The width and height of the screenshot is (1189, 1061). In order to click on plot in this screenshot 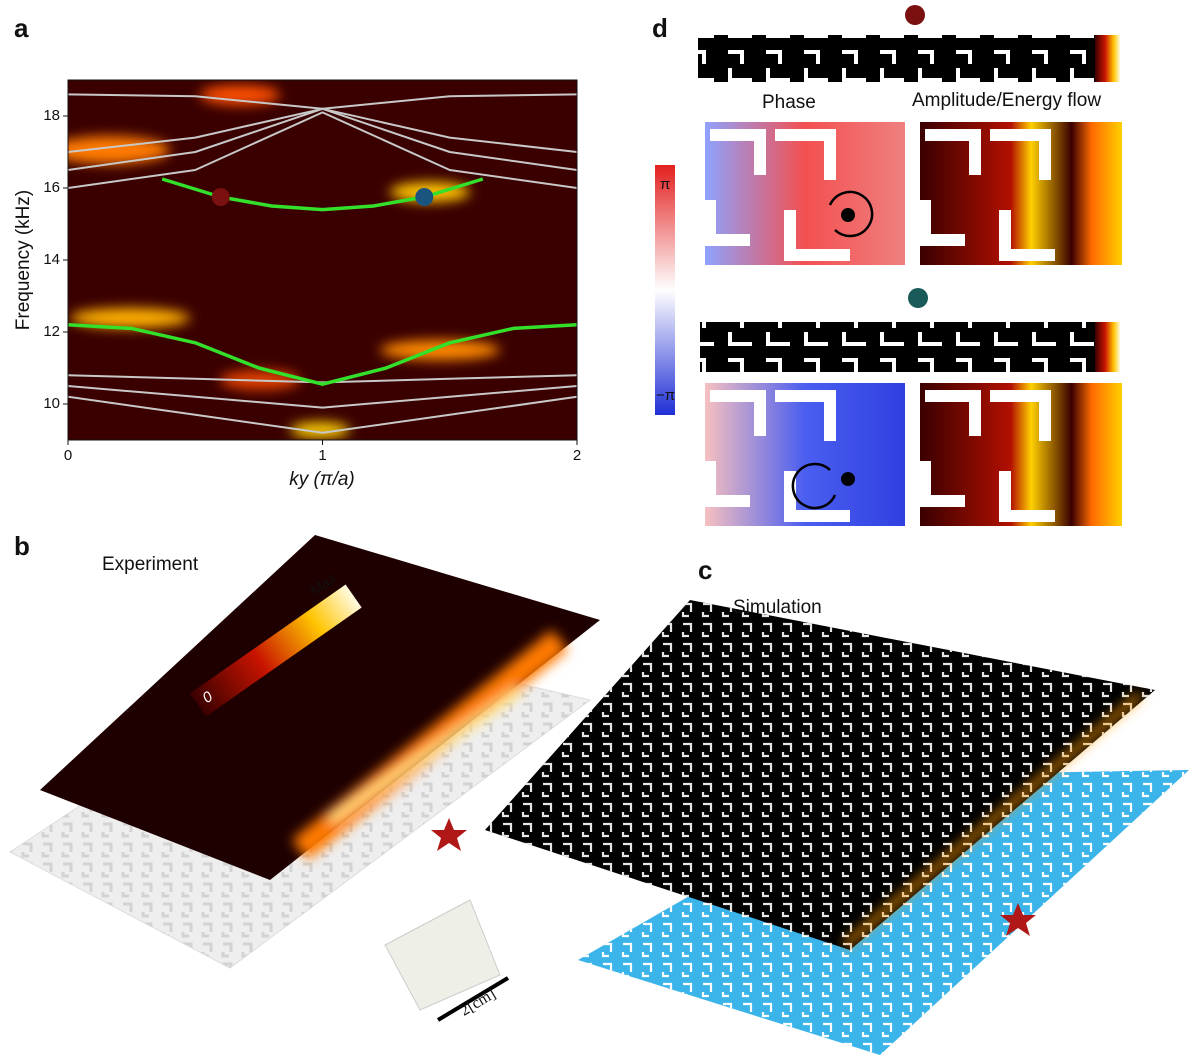, I will do `click(322, 263)`.